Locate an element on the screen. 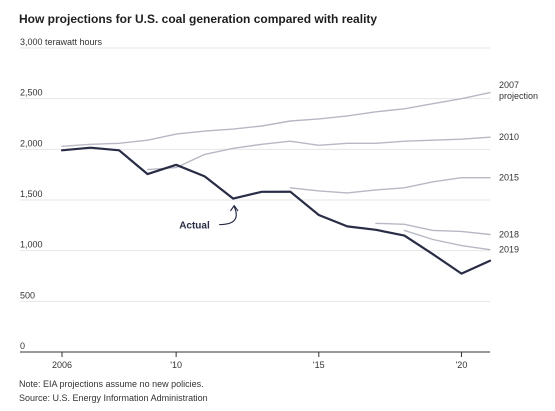 The height and width of the screenshot is (411, 555). actual-label: Actual is located at coordinates (194, 226).